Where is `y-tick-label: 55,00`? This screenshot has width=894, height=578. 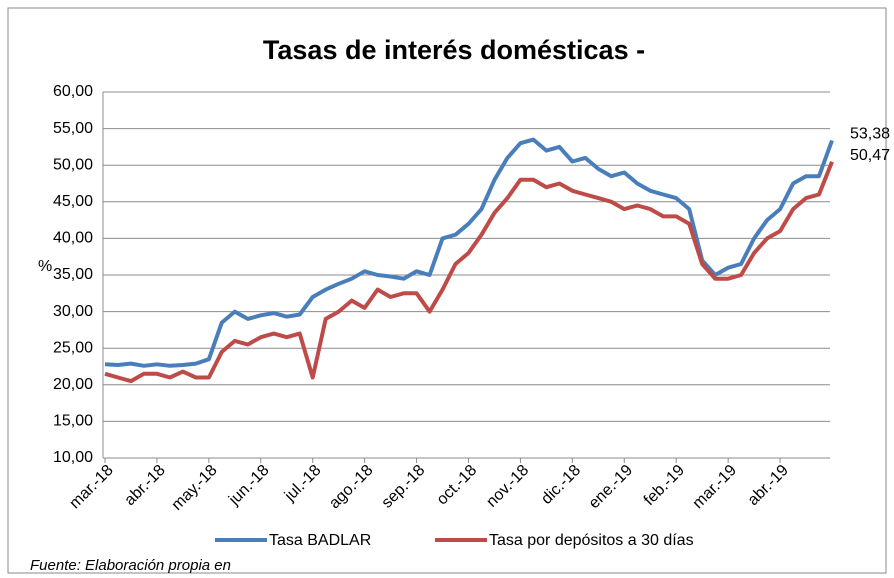
y-tick-label: 55,00 is located at coordinates (73, 128).